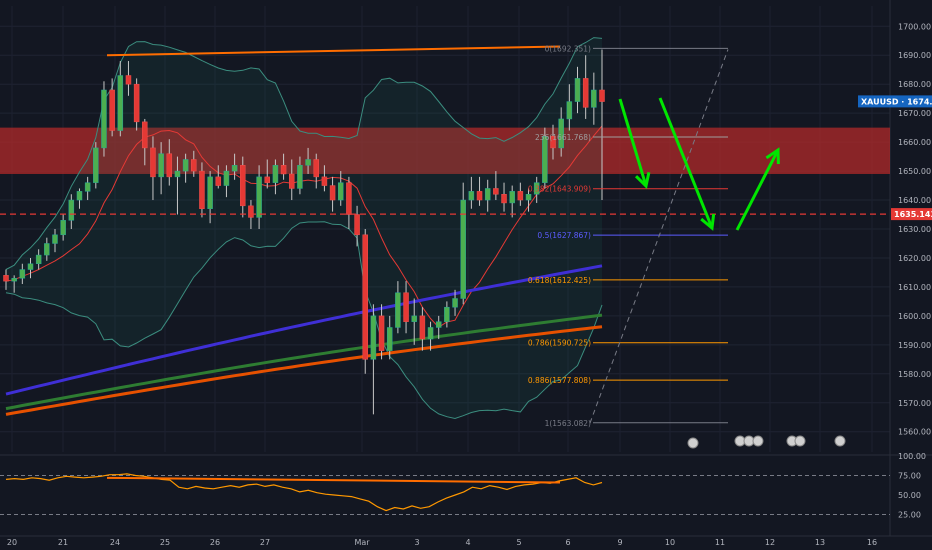  Describe the element at coordinates (564, 235) in the screenshot. I see `fib-label: 0.5(1627.867)` at that location.